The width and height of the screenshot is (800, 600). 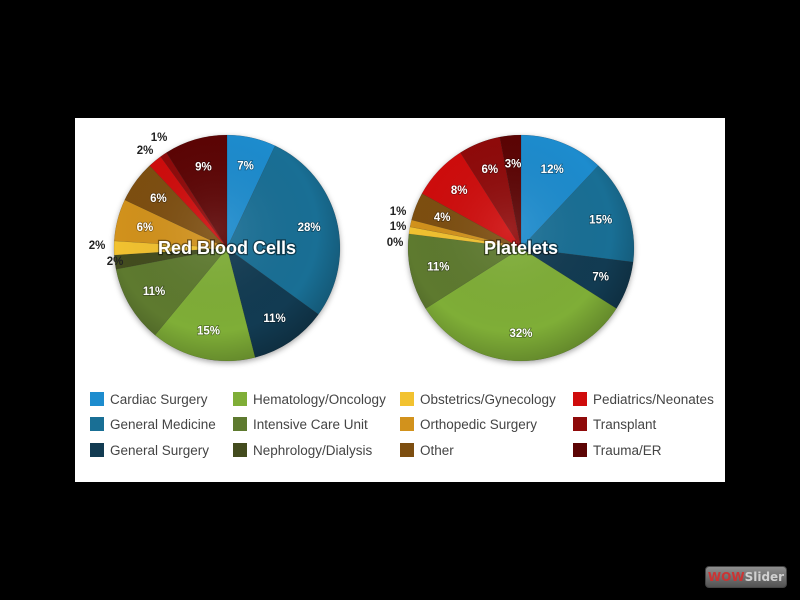 What do you see at coordinates (227, 248) in the screenshot?
I see `pie-title: Red Blood Cells` at bounding box center [227, 248].